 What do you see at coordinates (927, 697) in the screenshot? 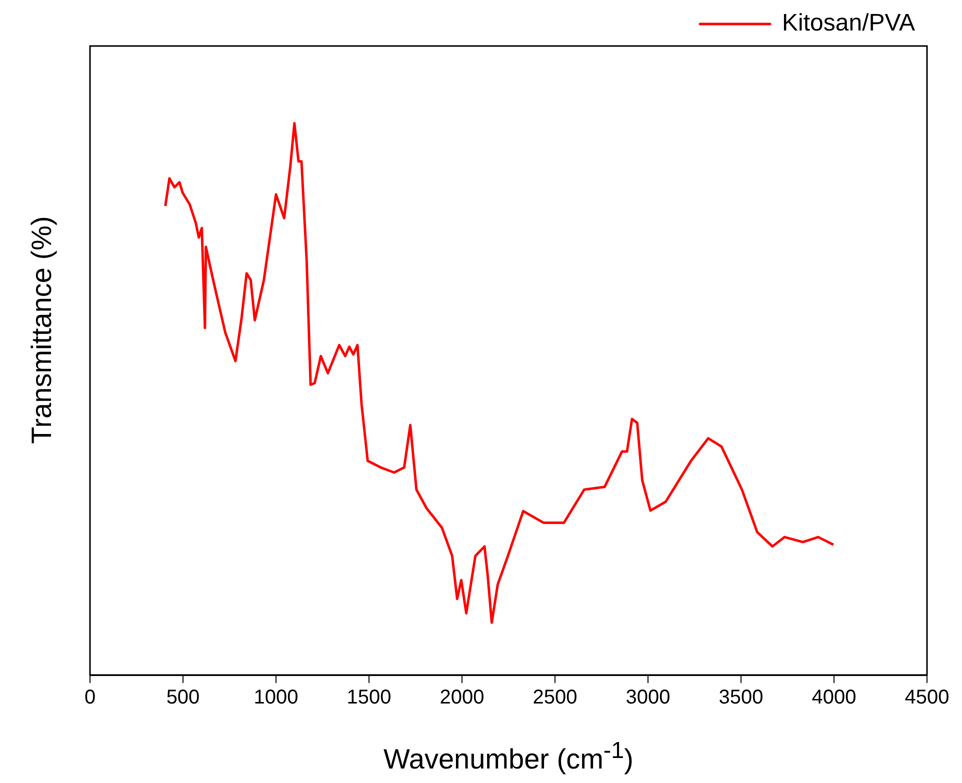
I see `x-tick-label: 4500` at bounding box center [927, 697].